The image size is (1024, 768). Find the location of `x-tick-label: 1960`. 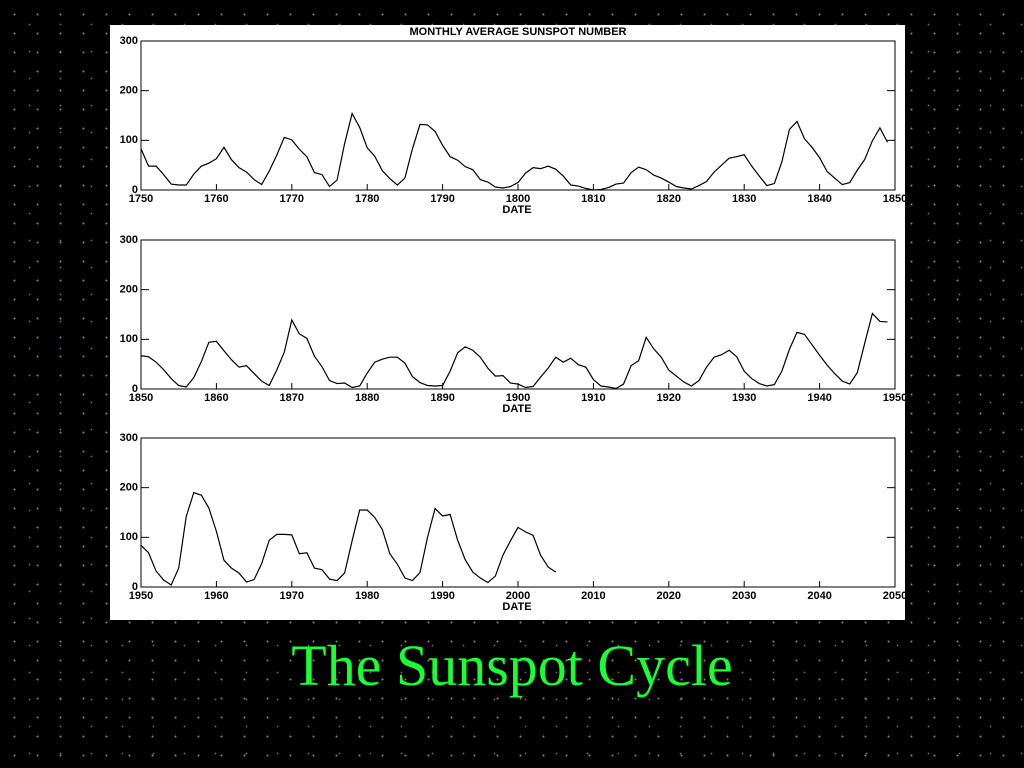

x-tick-label: 1960 is located at coordinates (216, 596).